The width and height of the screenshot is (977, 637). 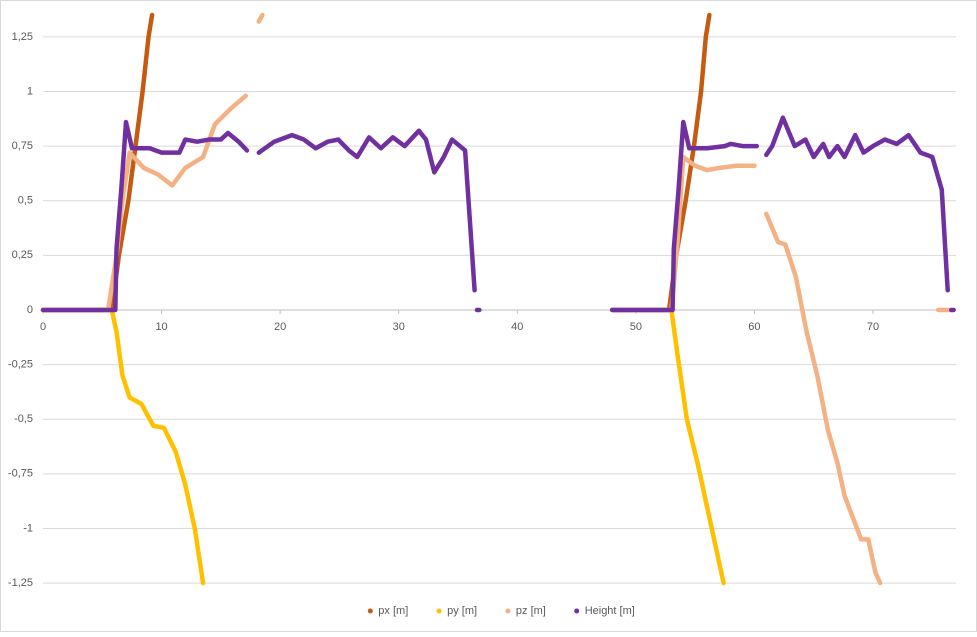 I want to click on x-tick-label: 50, so click(x=636, y=327).